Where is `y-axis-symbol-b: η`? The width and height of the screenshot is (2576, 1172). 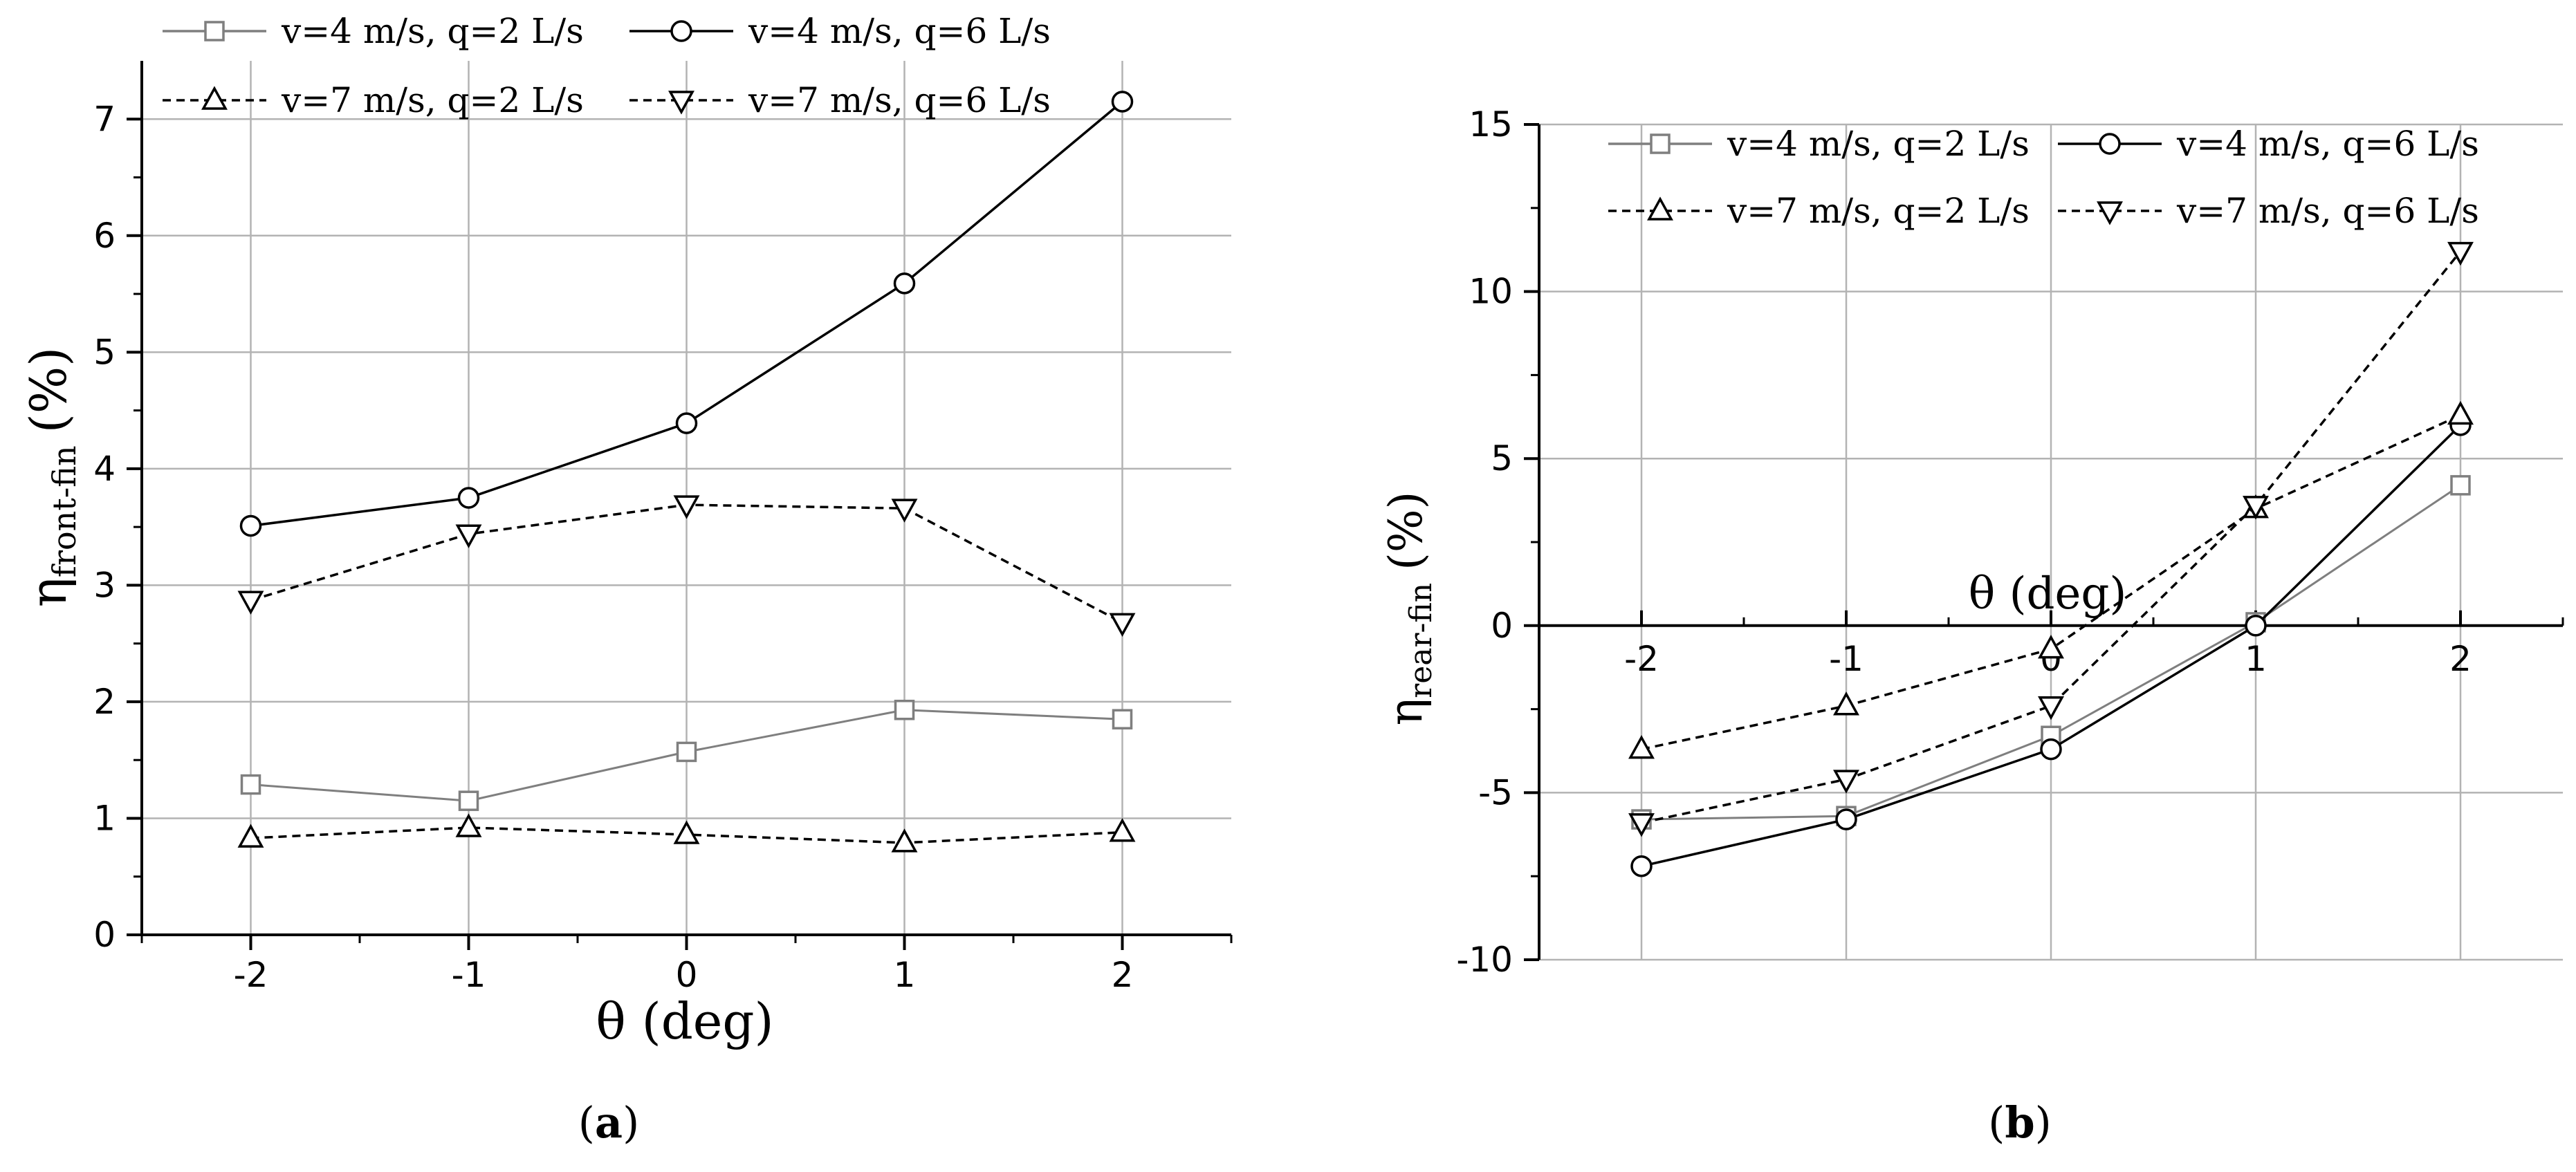
y-axis-symbol-b: η is located at coordinates (1406, 712).